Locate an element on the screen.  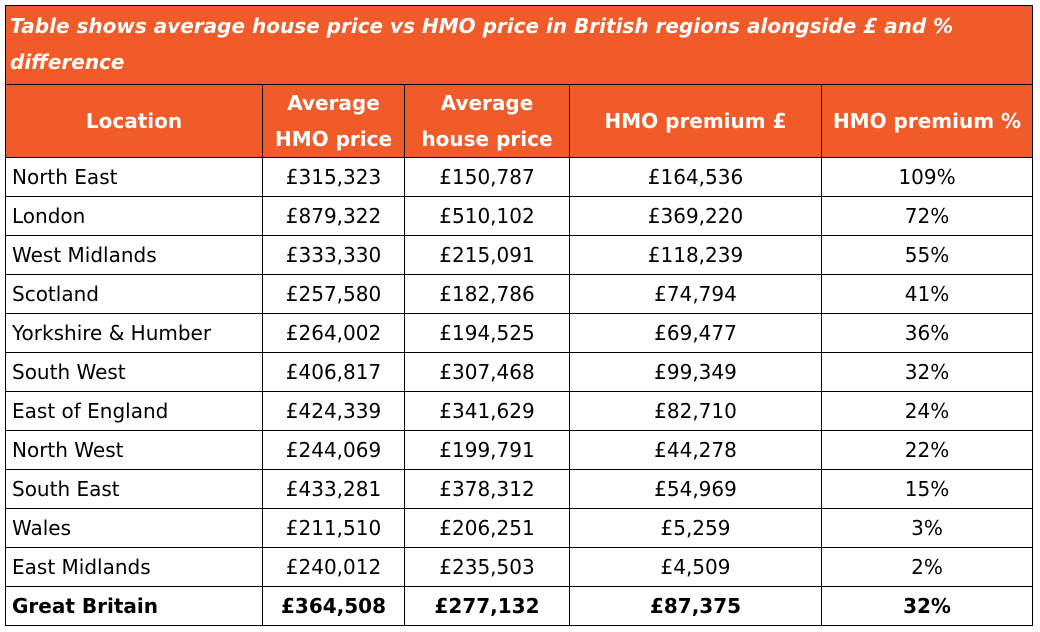
cell-average-hmo-price: £433,281 is located at coordinates (333, 489).